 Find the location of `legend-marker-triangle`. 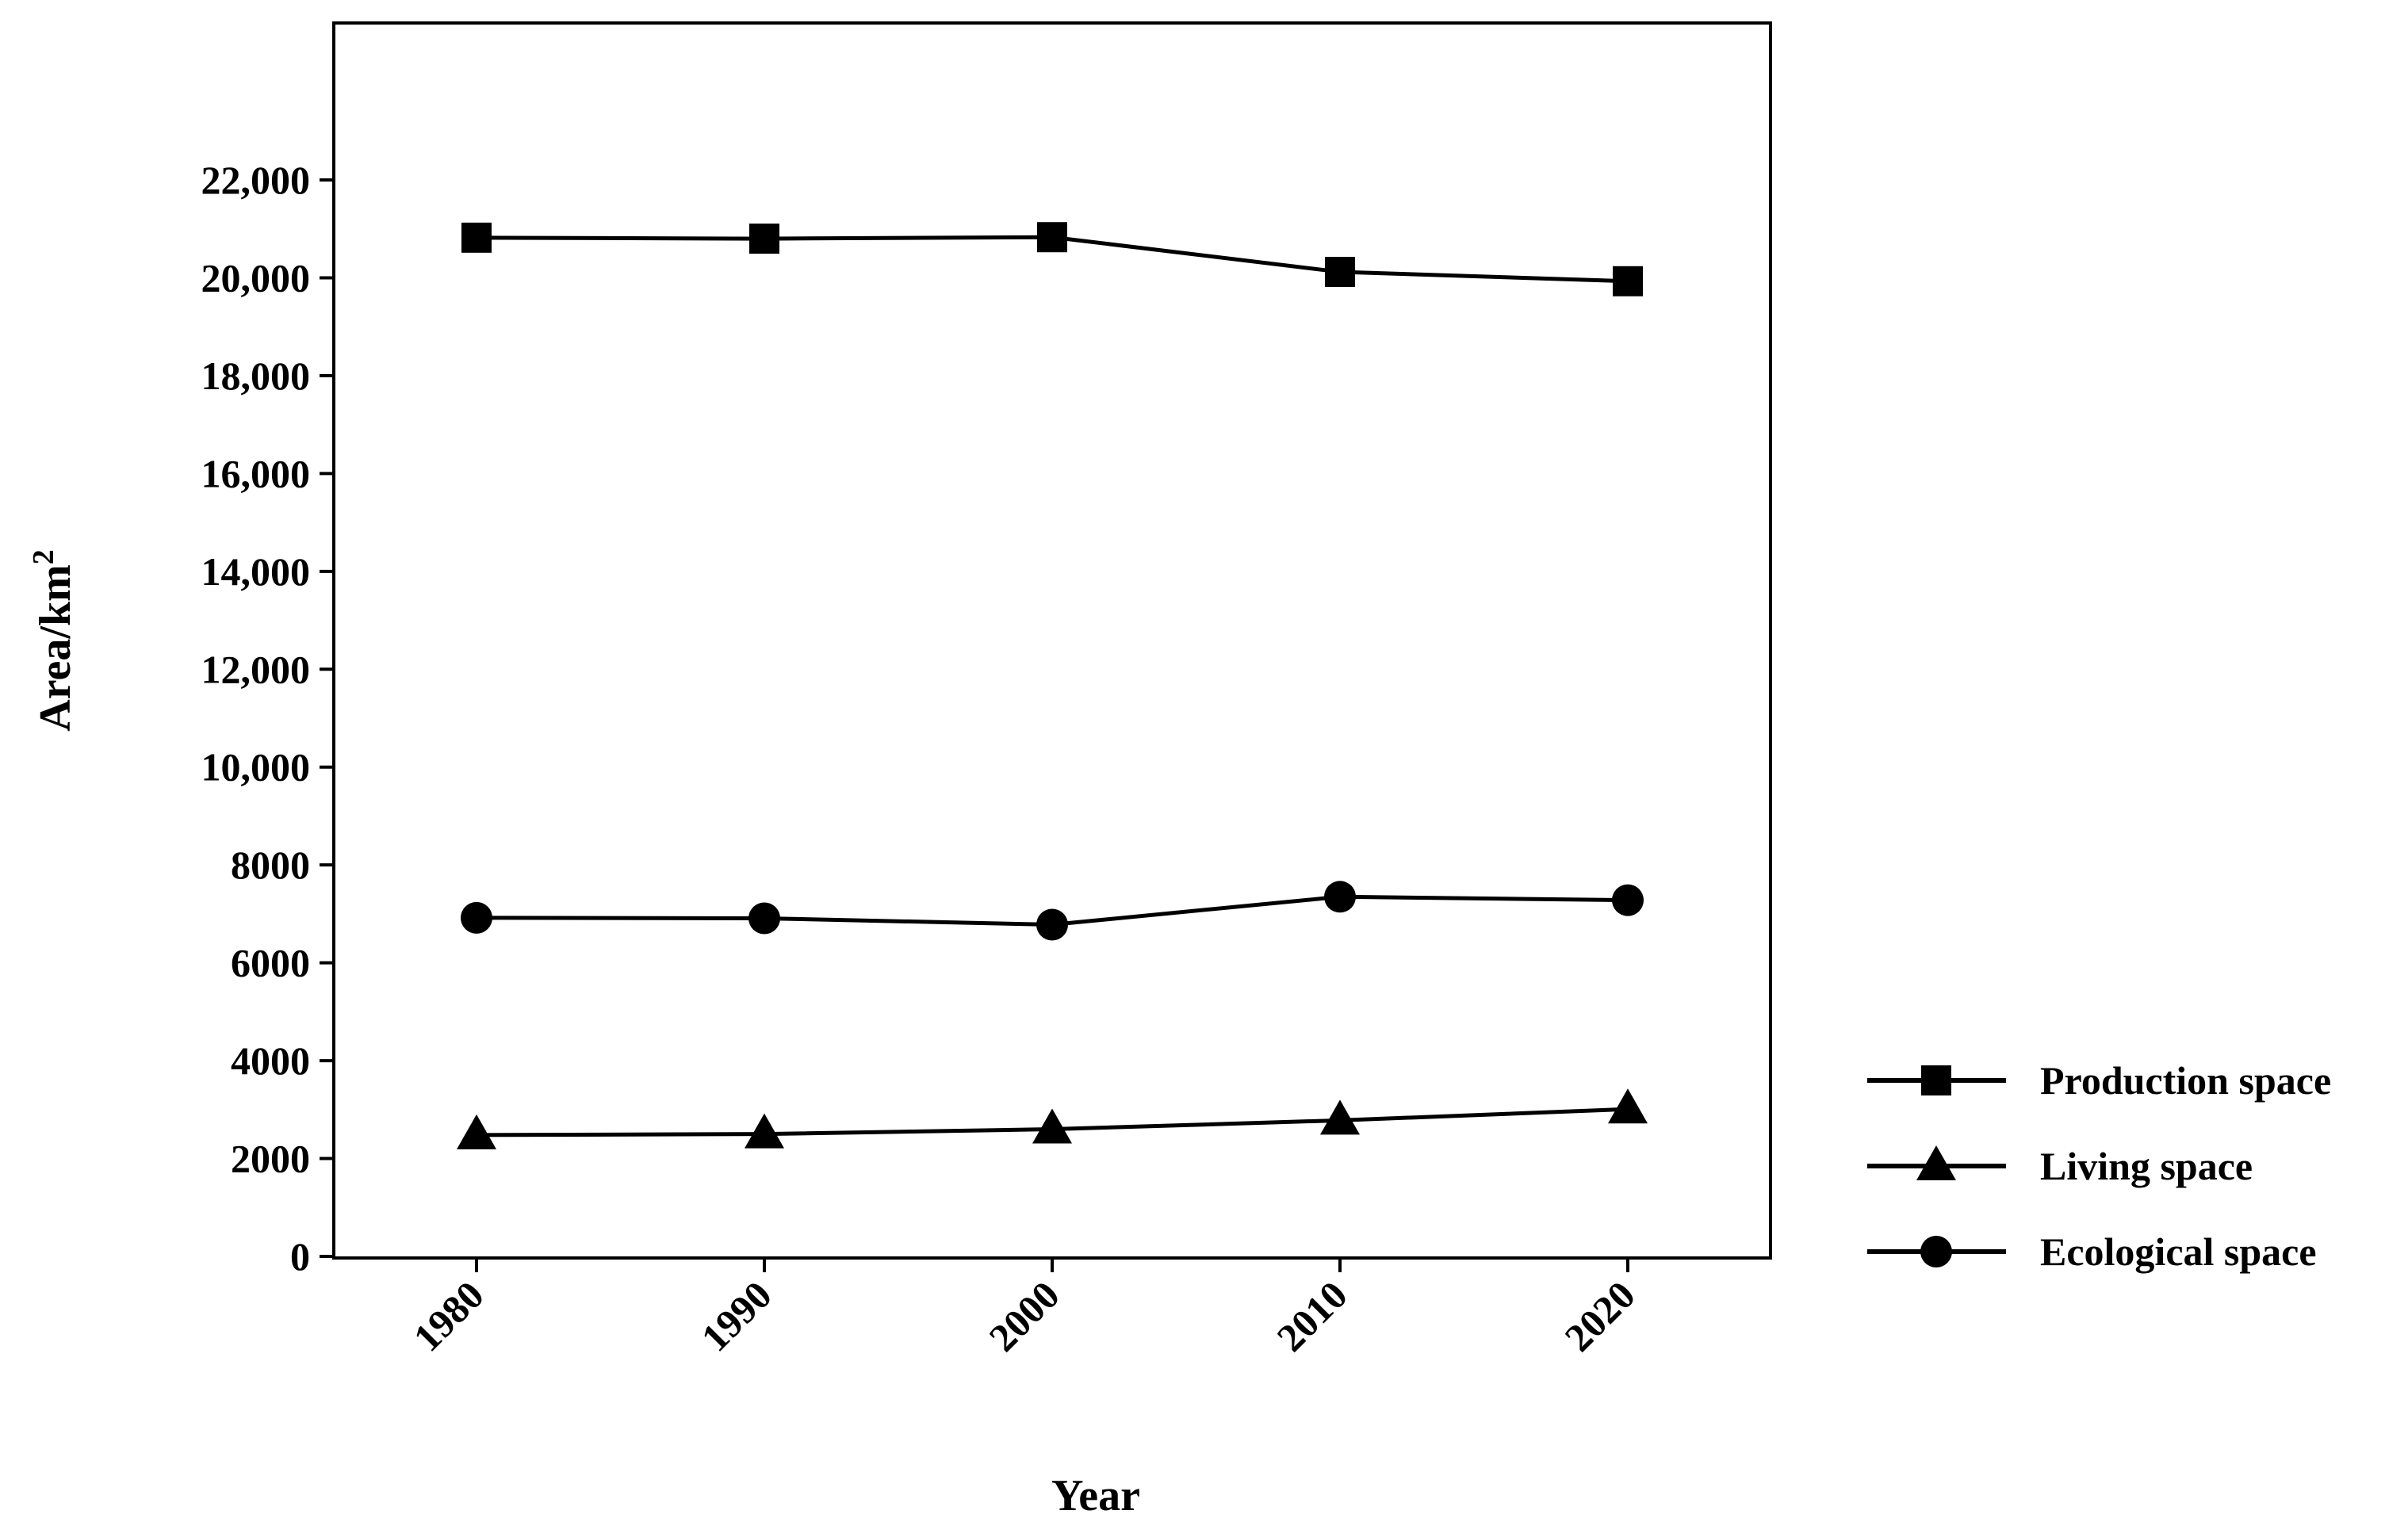

legend-marker-triangle is located at coordinates (1936, 1162).